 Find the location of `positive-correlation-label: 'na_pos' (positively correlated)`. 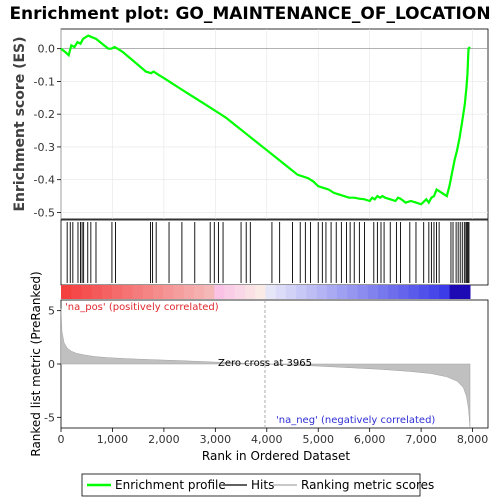

positive-correlation-label: 'na_pos' (positively correlated) is located at coordinates (142, 307).